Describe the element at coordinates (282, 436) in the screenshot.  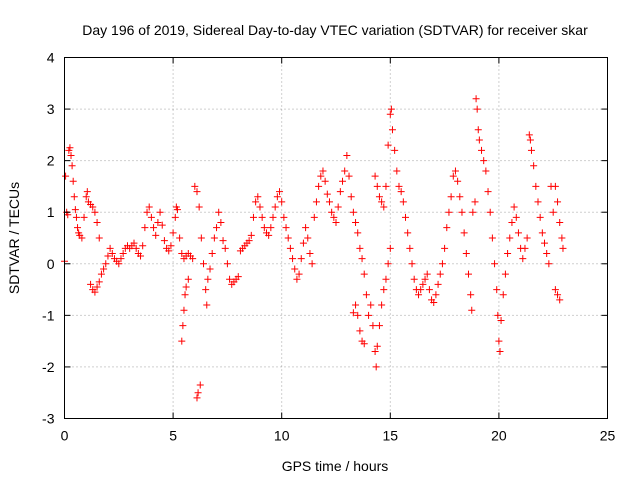
I see `x-tick-label: 10` at that location.